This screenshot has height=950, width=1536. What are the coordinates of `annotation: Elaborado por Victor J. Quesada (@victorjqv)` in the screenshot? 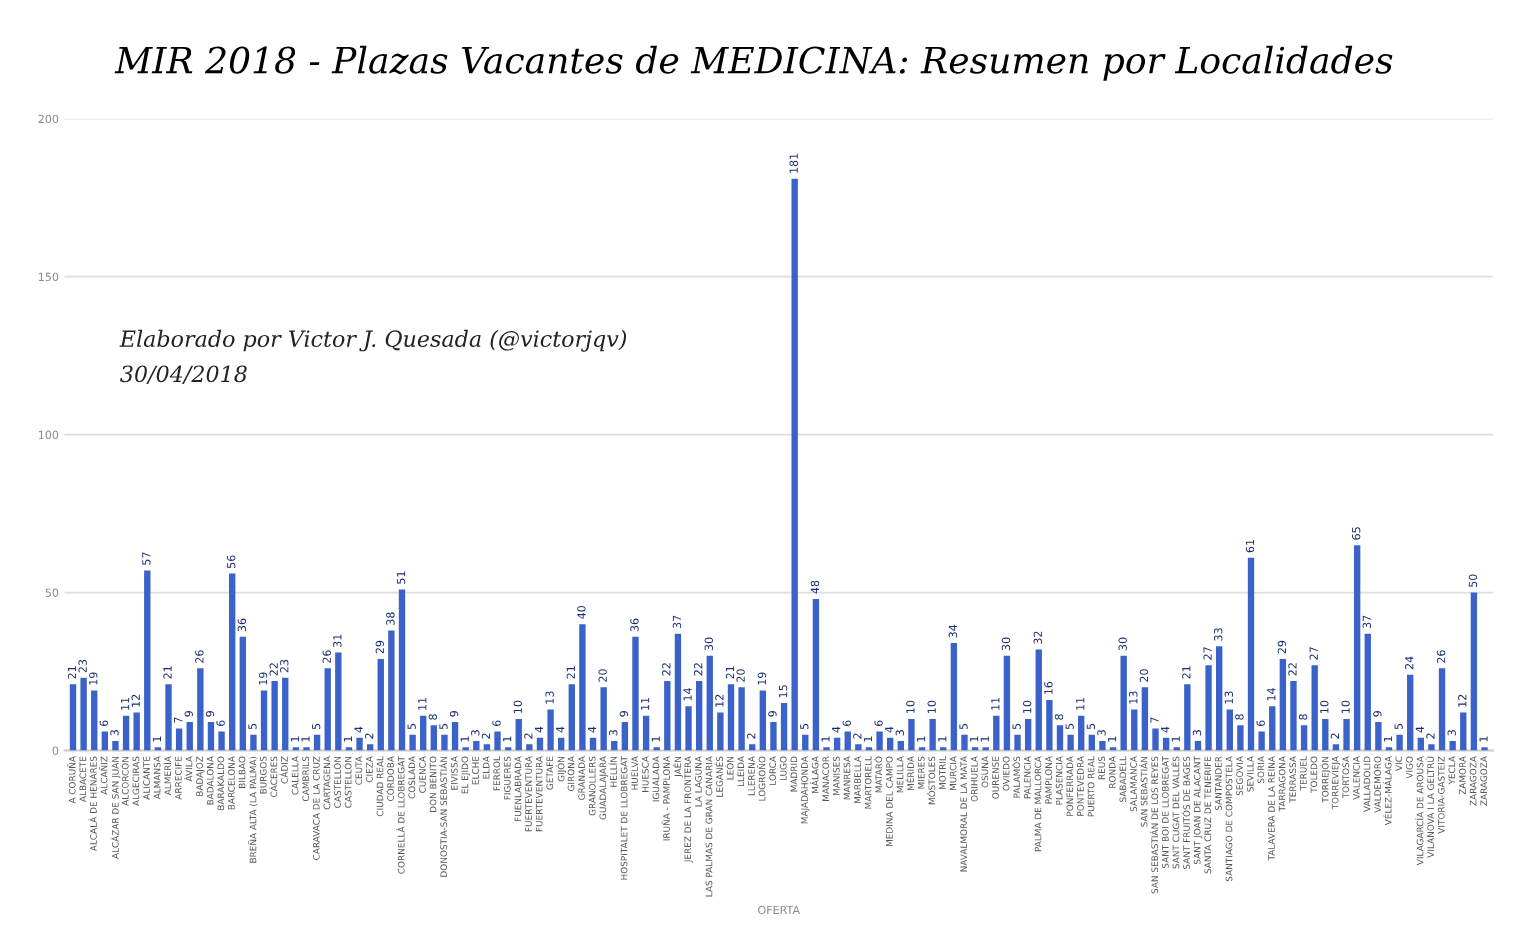 It's located at (373, 340).